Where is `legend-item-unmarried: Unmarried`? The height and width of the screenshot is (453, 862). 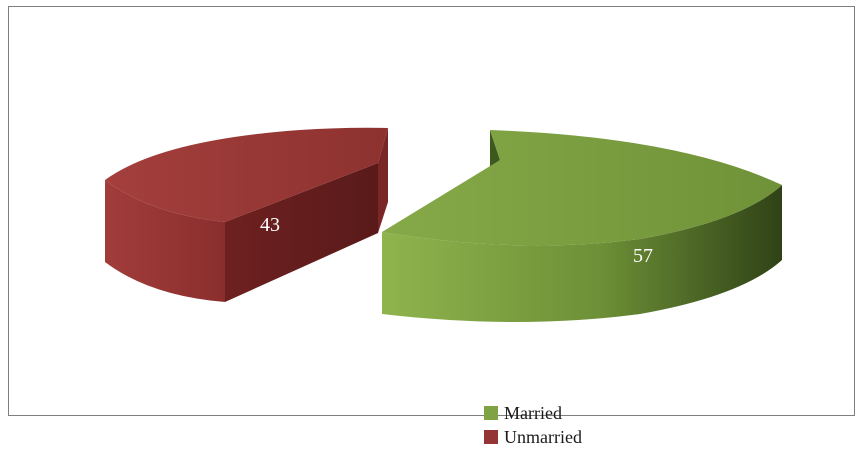
legend-item-unmarried: Unmarried is located at coordinates (533, 437).